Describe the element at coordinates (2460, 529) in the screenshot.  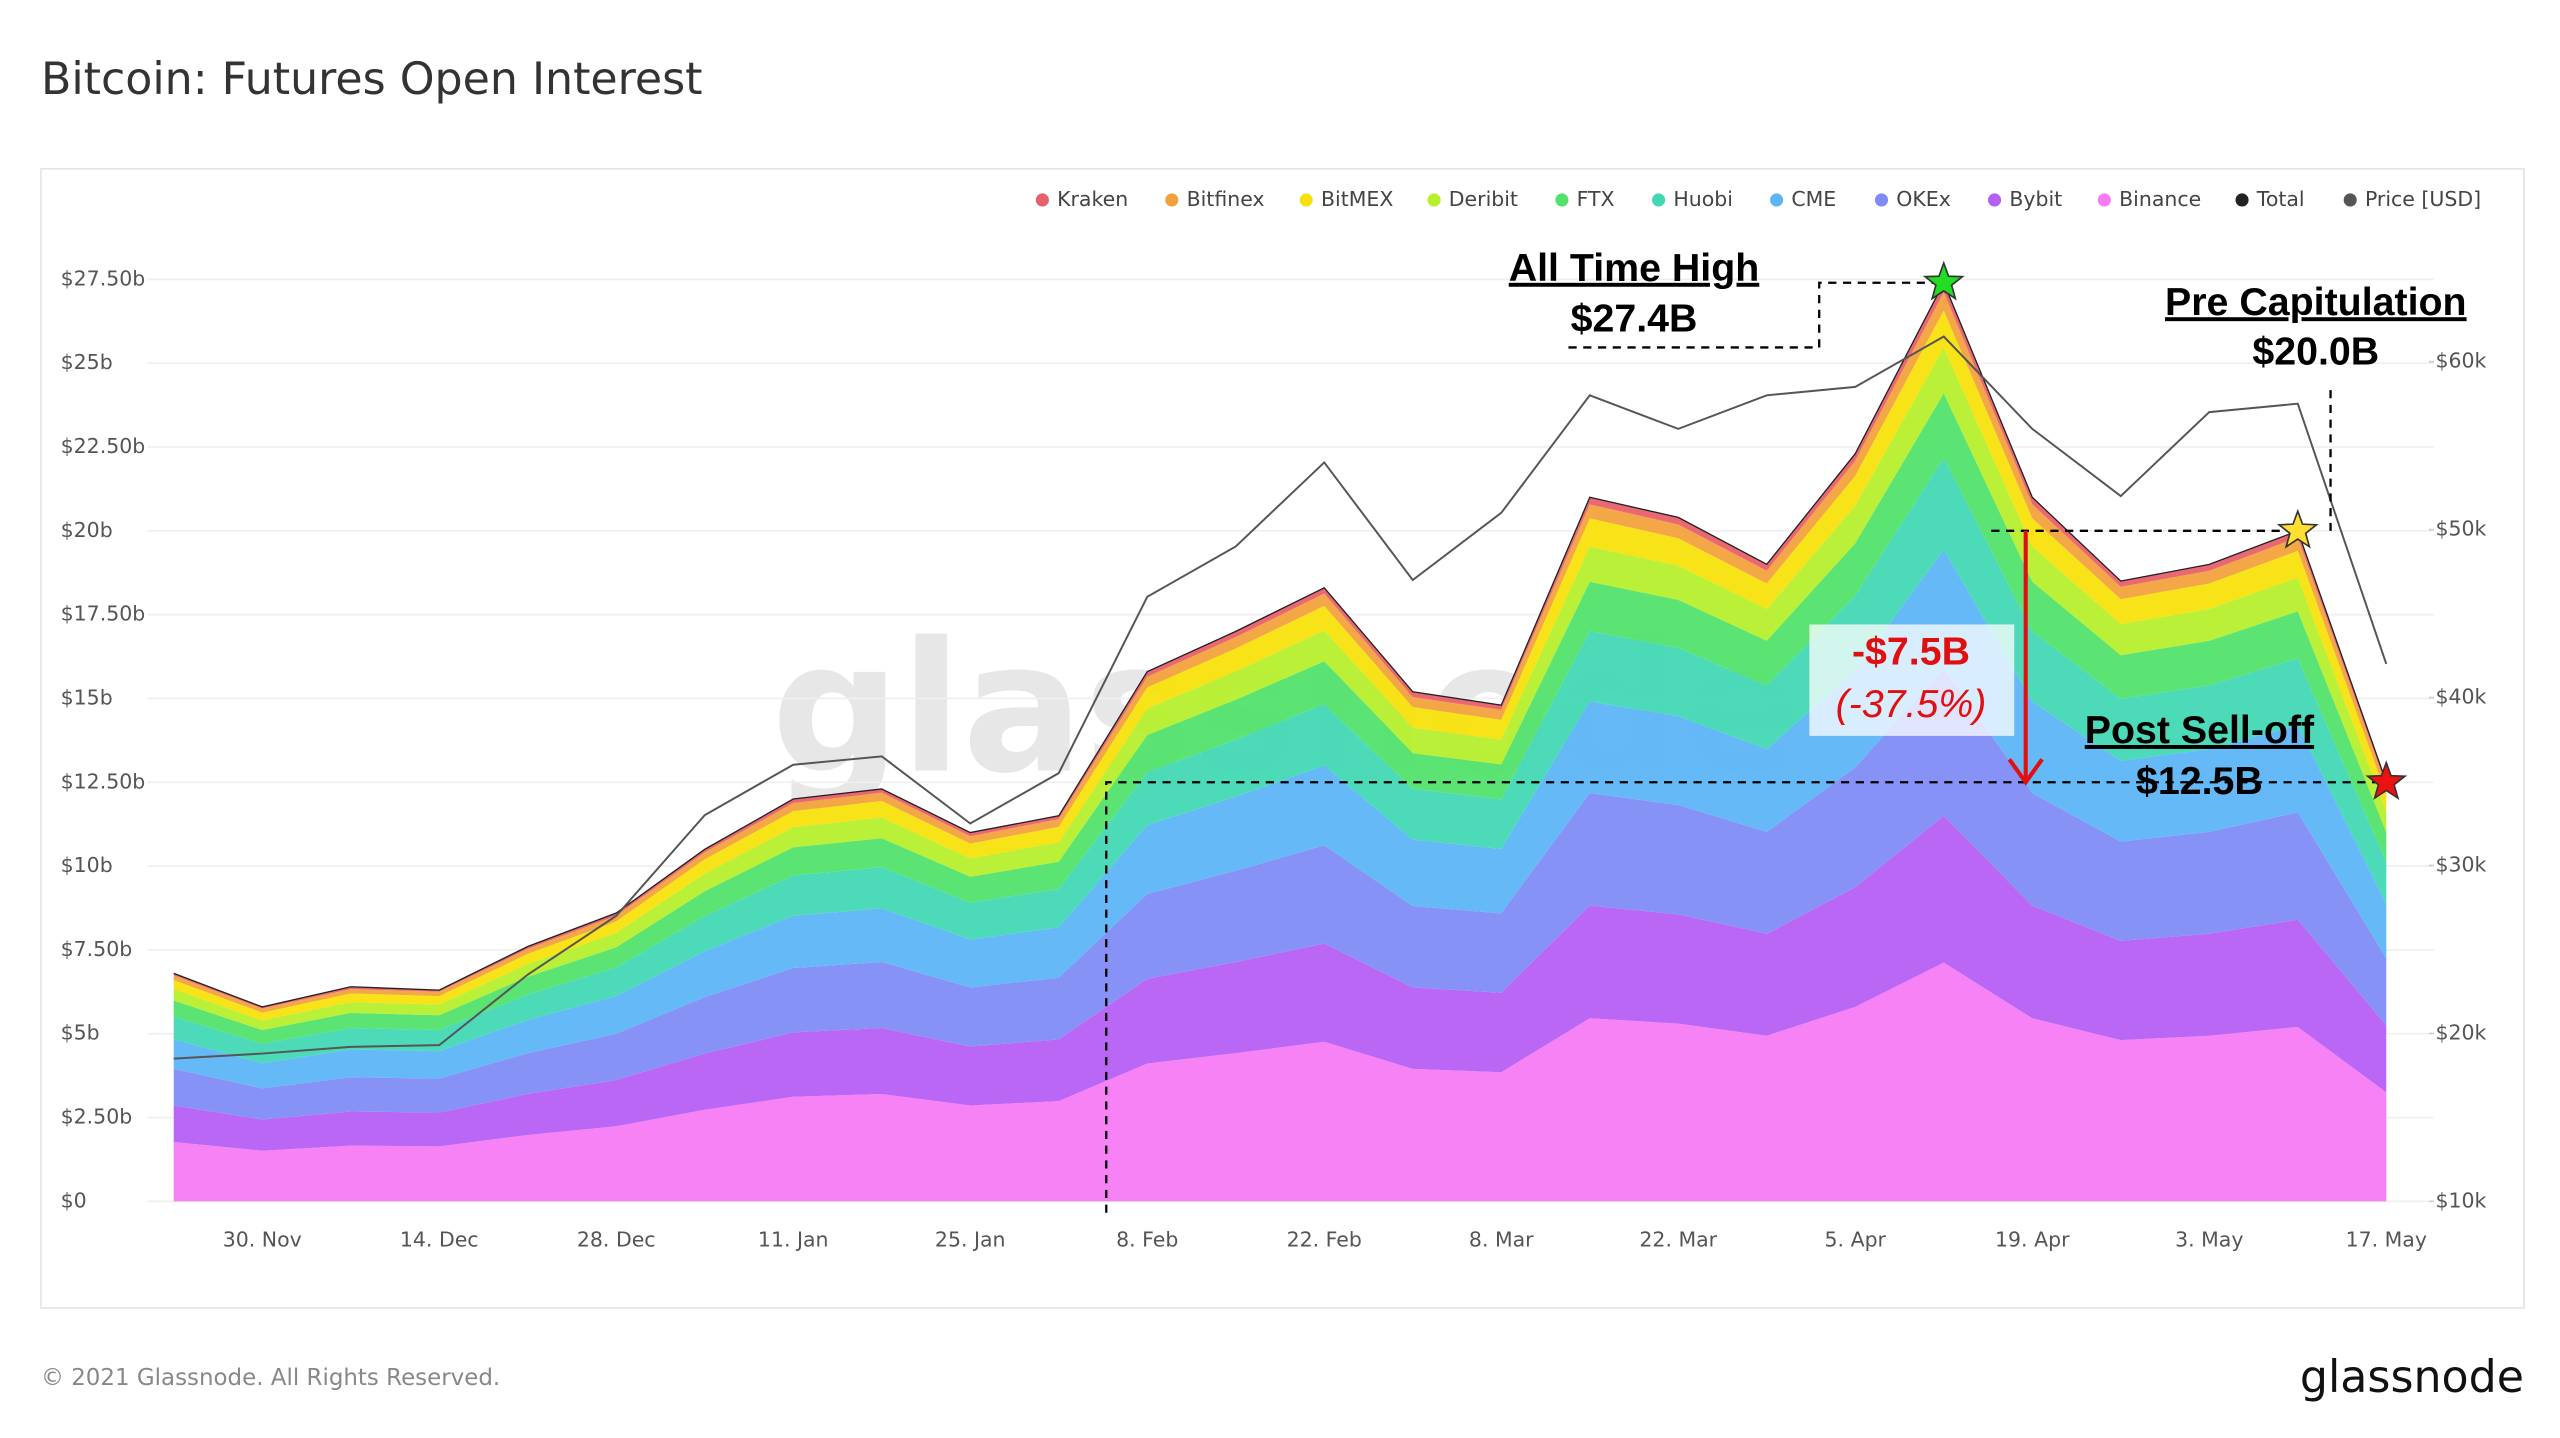
I see `y2-tick-label: $50k` at that location.